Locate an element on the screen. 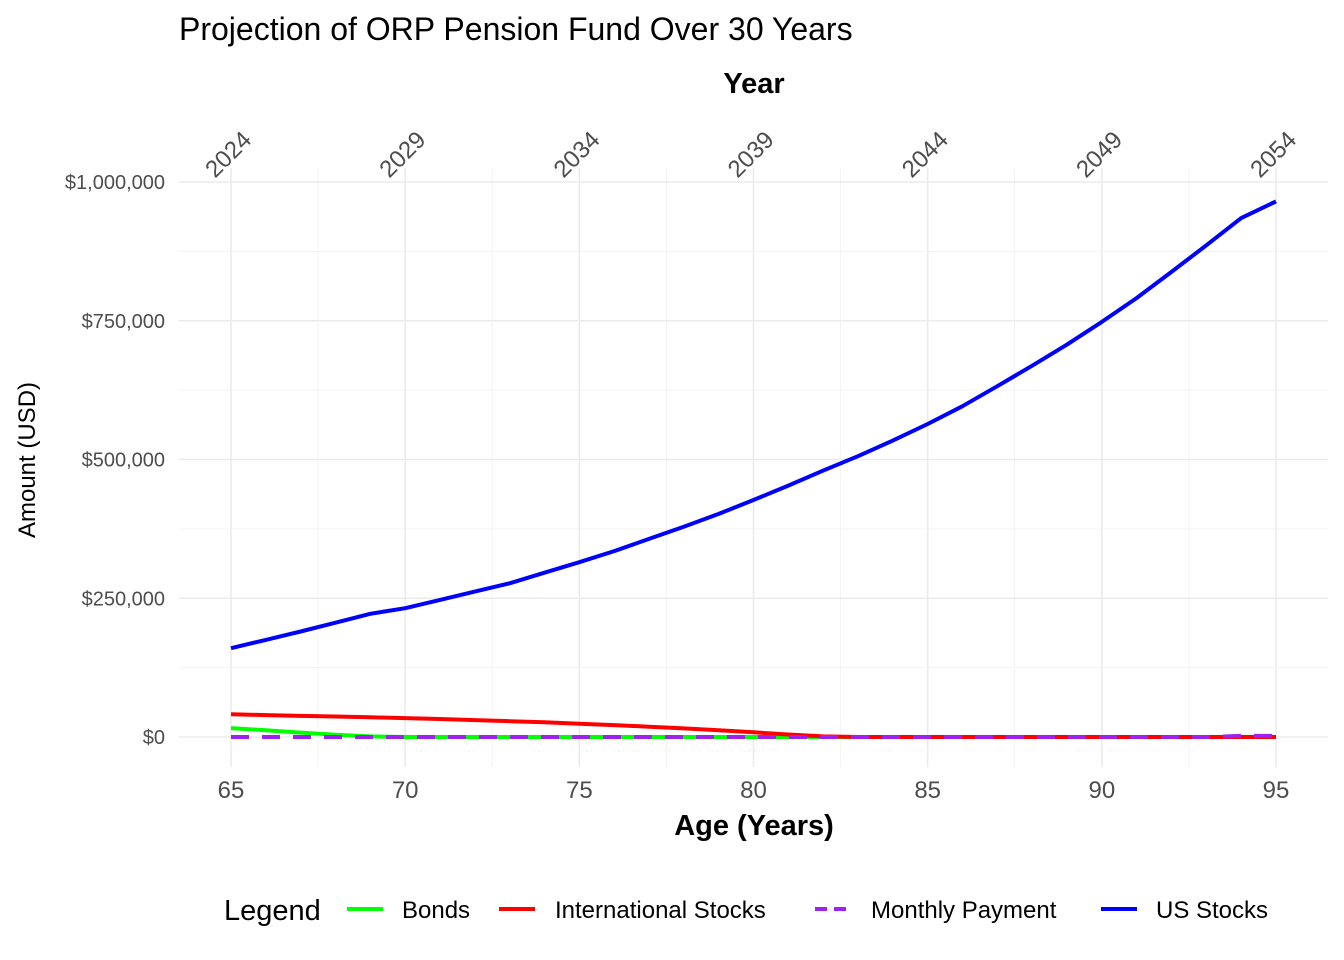  top-tick-label: 2039 is located at coordinates (751, 154).